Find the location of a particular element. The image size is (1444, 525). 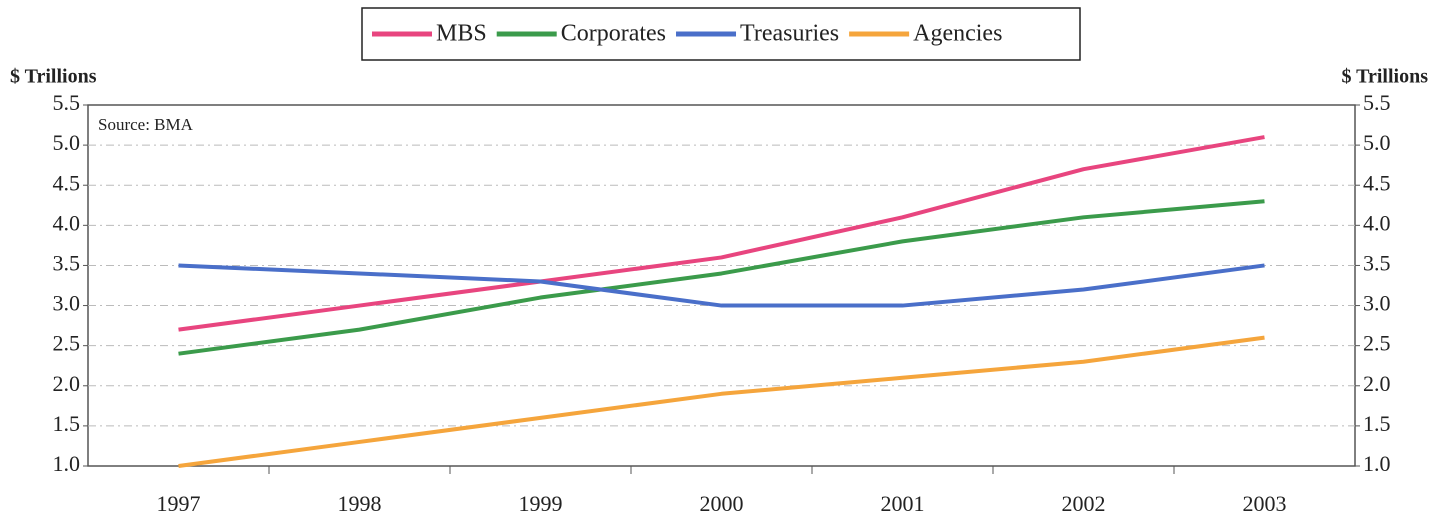

y2-tick-label: 1.5 is located at coordinates (1377, 423).